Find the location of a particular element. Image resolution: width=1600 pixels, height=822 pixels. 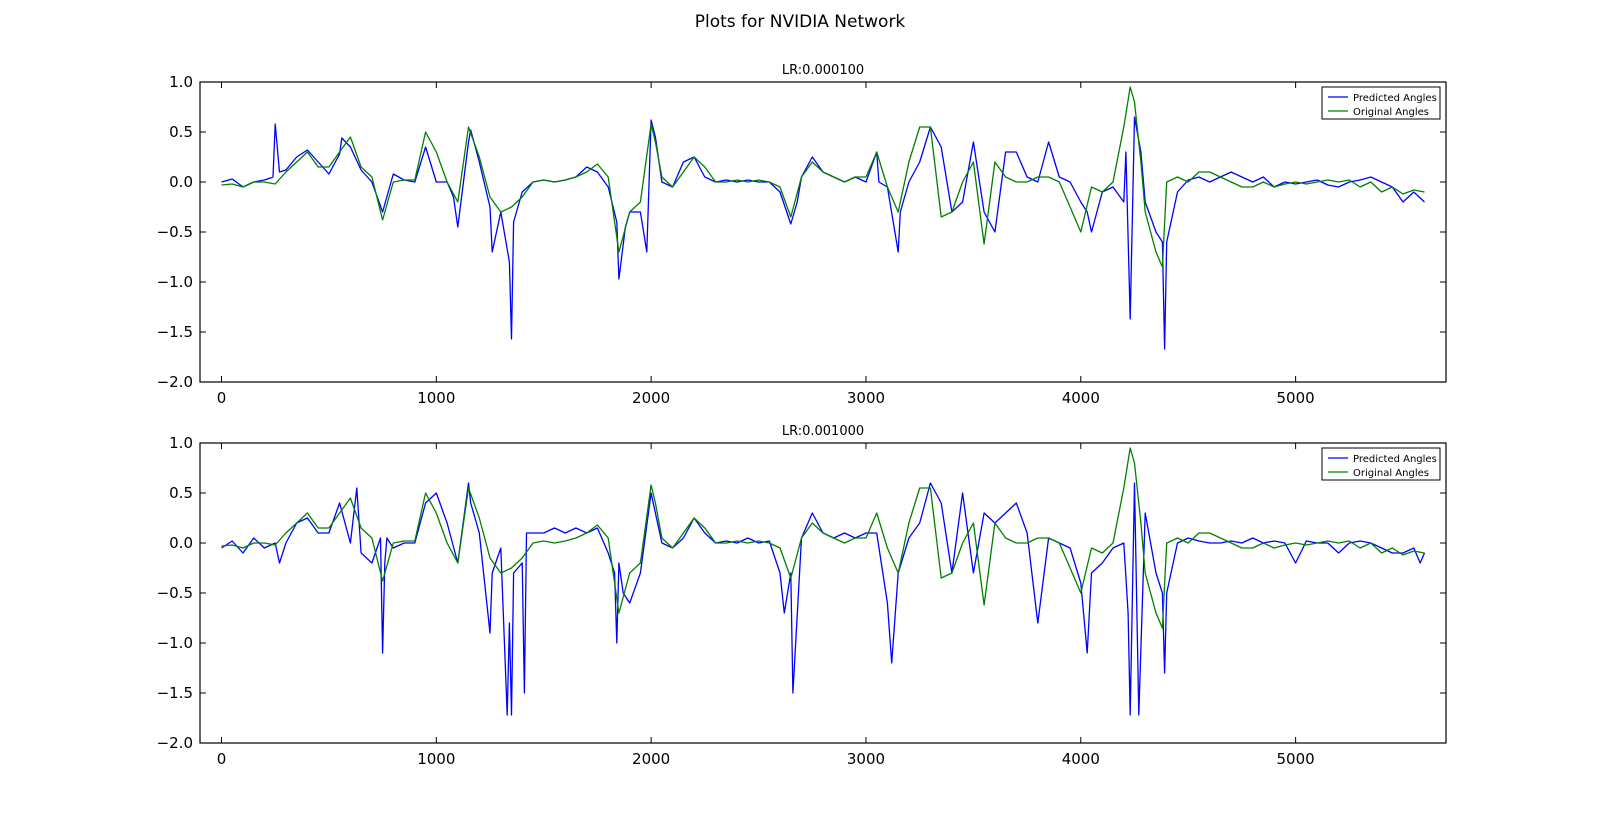

subplot-title: LR:0.001000 is located at coordinates (823, 431).